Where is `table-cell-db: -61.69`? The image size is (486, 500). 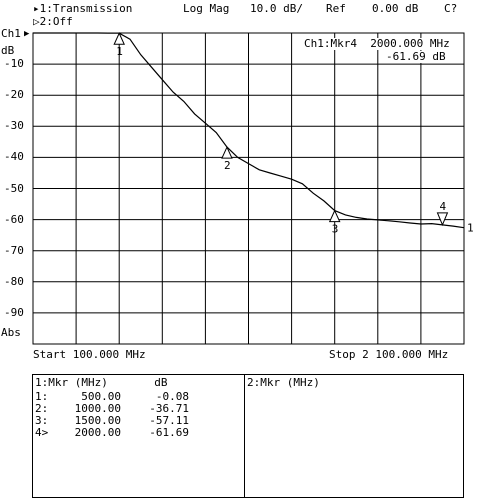 table-cell-db: -61.69 is located at coordinates (169, 432).